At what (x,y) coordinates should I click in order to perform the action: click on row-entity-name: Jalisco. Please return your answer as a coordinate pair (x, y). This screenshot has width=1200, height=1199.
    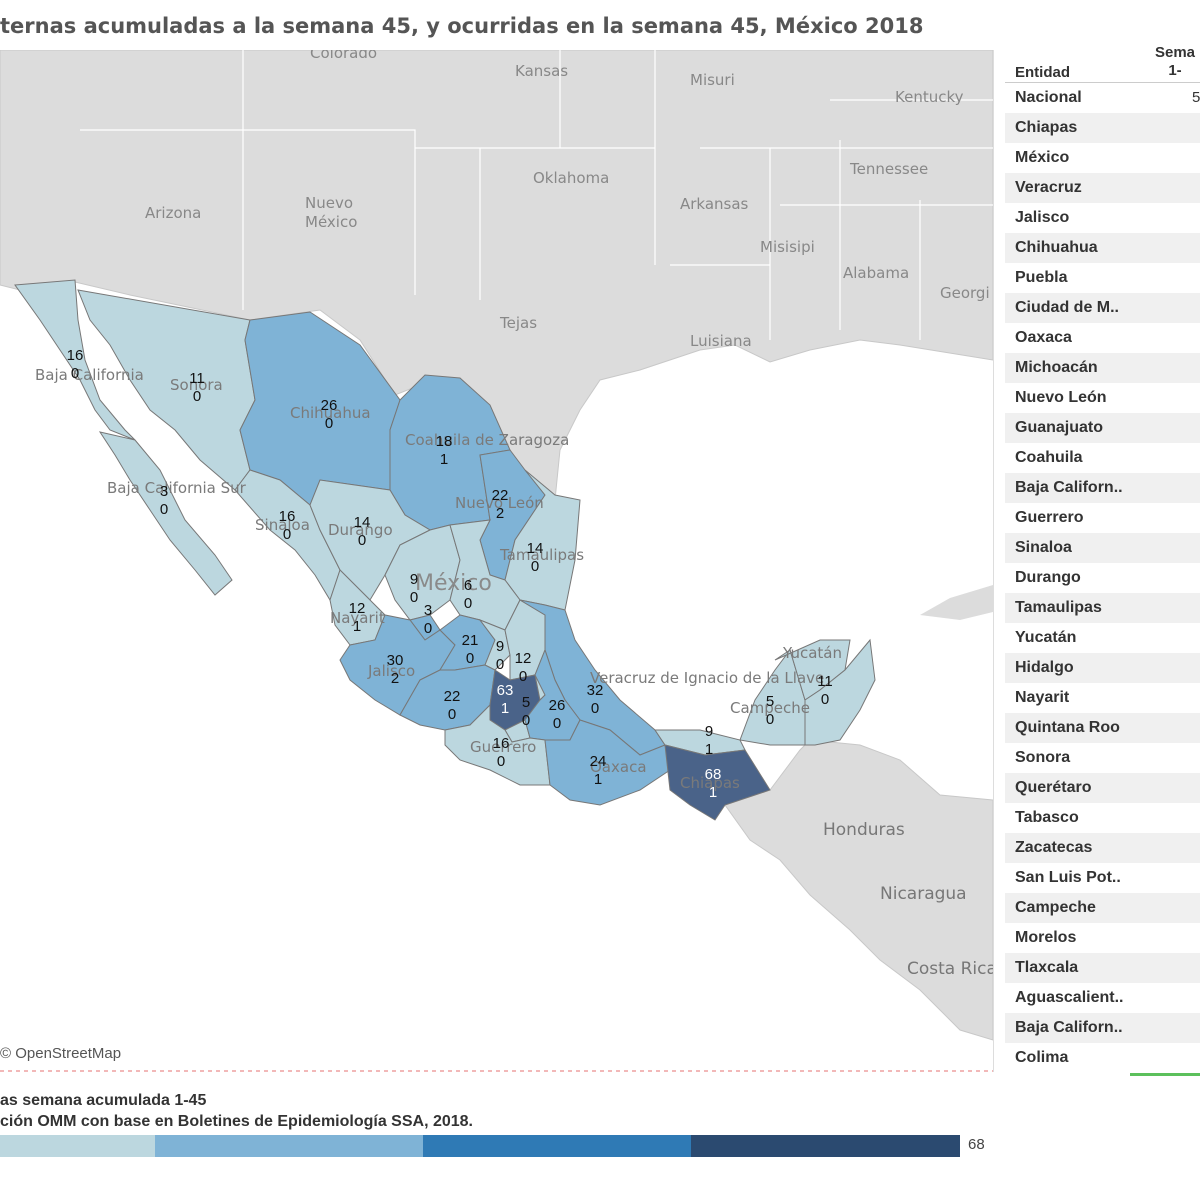
    Looking at the image, I should click on (1042, 217).